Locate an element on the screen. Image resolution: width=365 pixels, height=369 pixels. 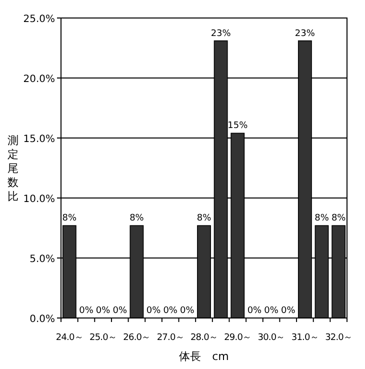
x-tick-label: 28.0～ is located at coordinates (204, 338).